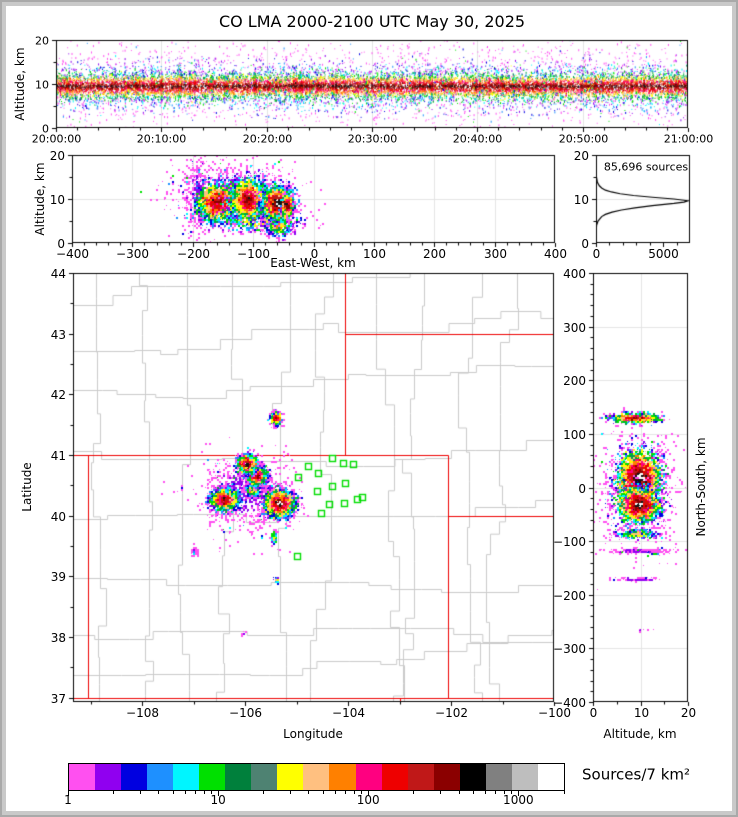 Image resolution: width=738 pixels, height=817 pixels. I want to click on tick-label: 1, so click(68, 800).